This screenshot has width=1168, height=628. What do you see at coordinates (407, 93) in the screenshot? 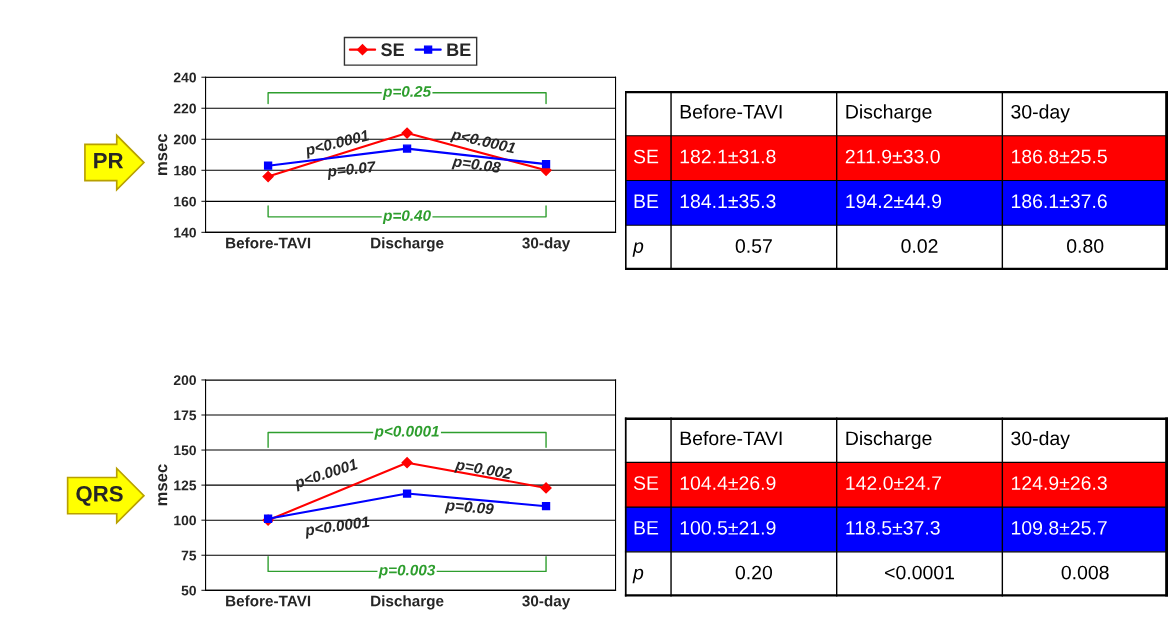
I see `annotation: p=0.25` at bounding box center [407, 93].